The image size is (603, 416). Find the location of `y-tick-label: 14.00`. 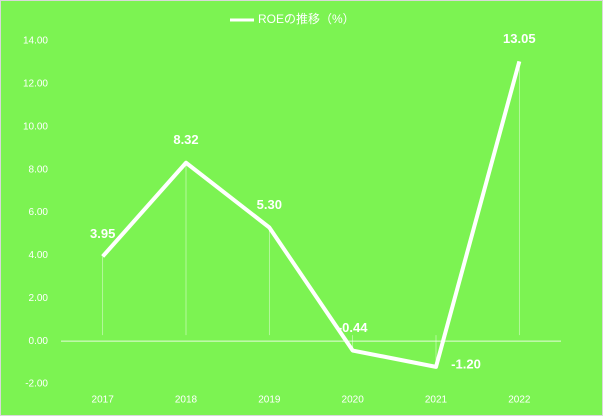

y-tick-label: 14.00 is located at coordinates (35, 41).